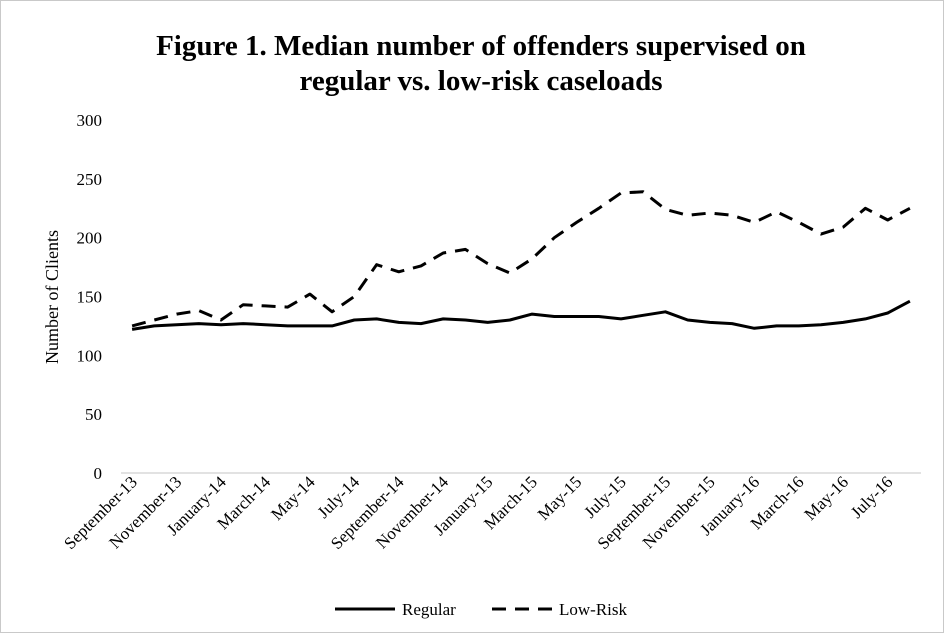  I want to click on y-tick-label: 0, so click(98, 473).